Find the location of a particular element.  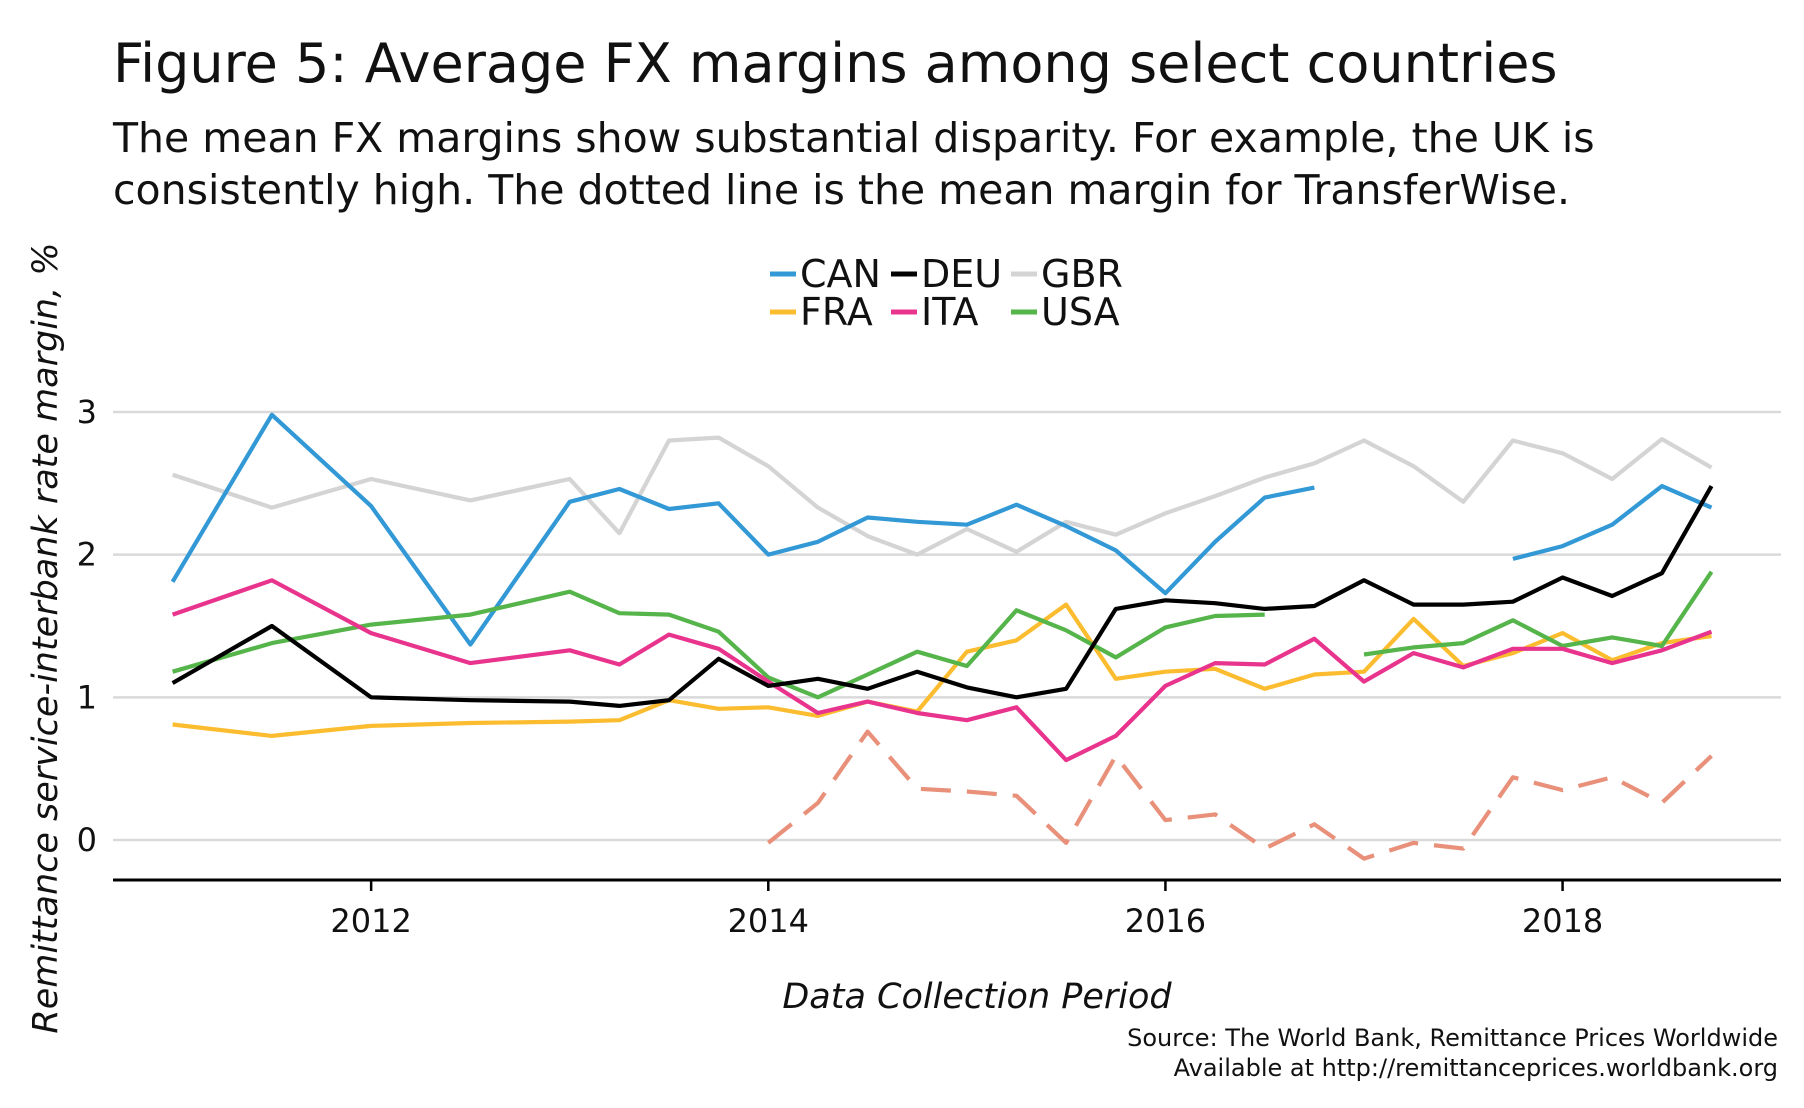

y-tick-label: 1 is located at coordinates (87, 697).